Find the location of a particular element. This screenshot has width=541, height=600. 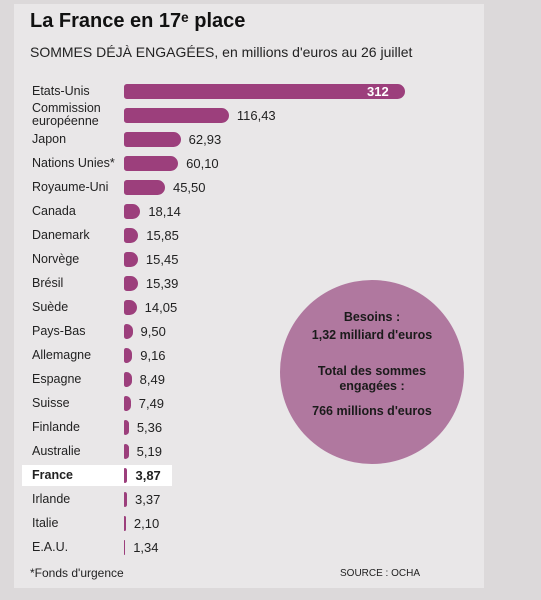

category-label: Royaume-Uni is located at coordinates (70, 187).